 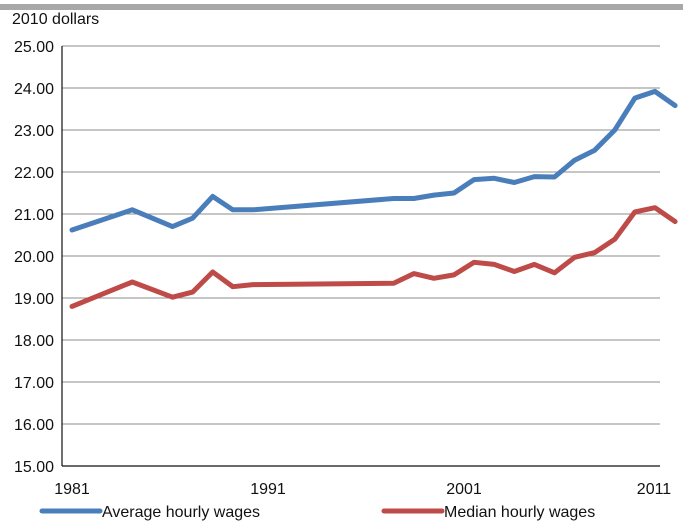 What do you see at coordinates (34, 299) in the screenshot?
I see `y-tick-label: 19.00` at bounding box center [34, 299].